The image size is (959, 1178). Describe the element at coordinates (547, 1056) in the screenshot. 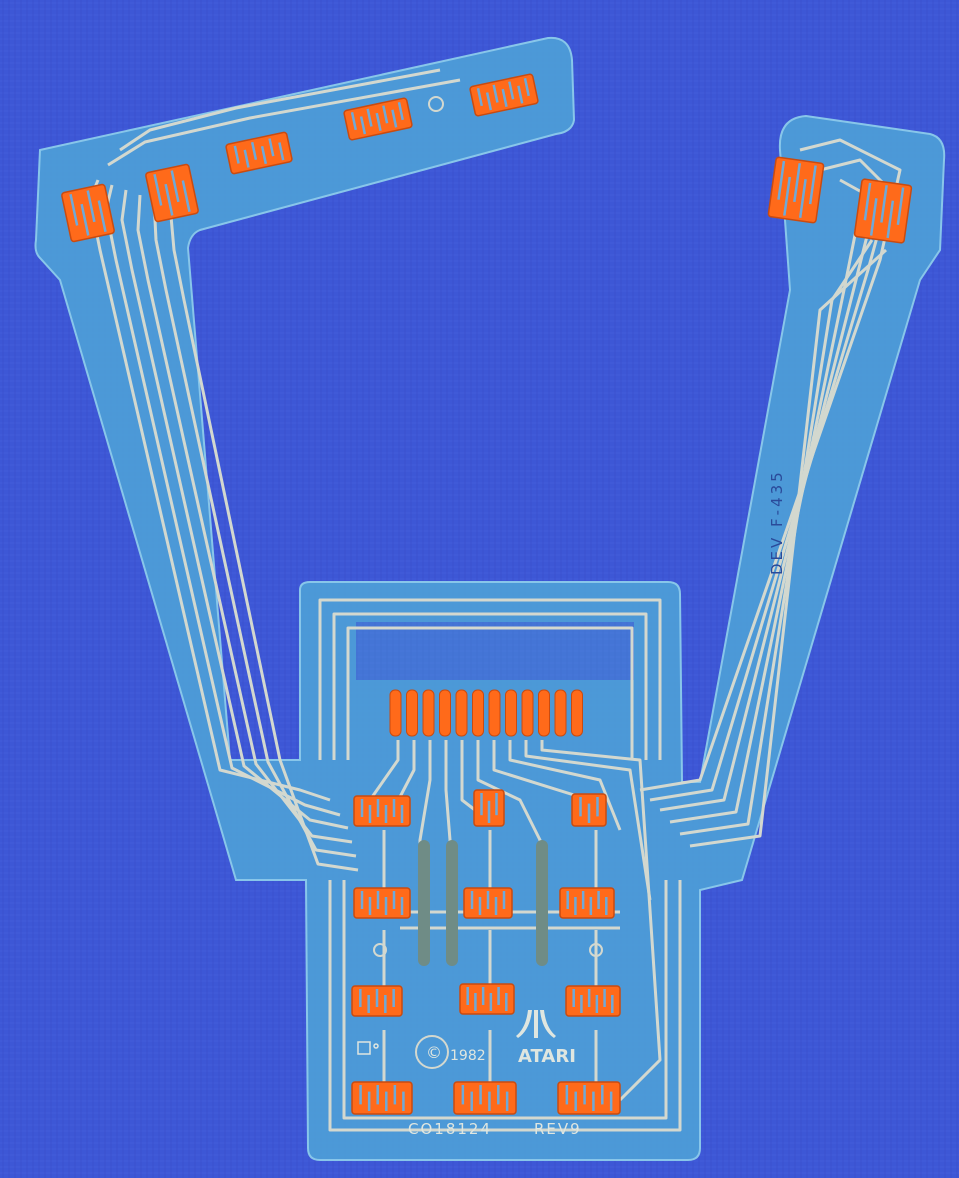

I see `brand-label: ATARI` at that location.